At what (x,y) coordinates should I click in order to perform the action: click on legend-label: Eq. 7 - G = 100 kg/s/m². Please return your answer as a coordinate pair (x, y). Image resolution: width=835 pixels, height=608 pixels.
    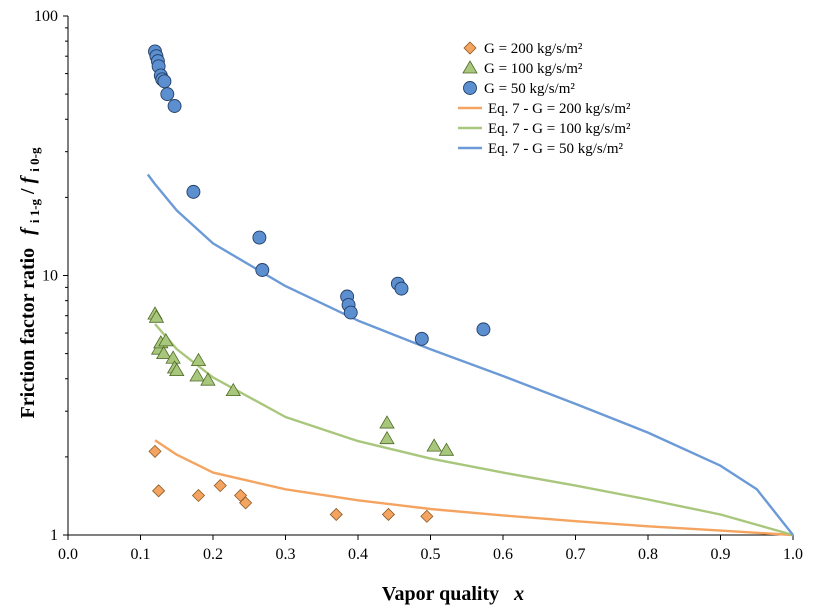
    Looking at the image, I should click on (559, 129).